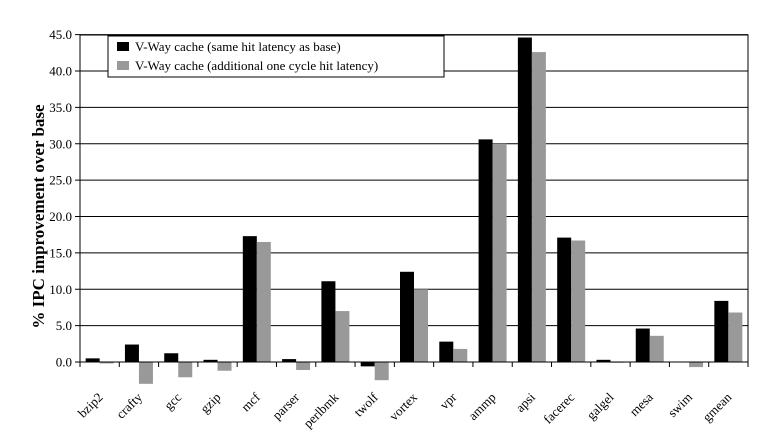  What do you see at coordinates (173, 401) in the screenshot?
I see `x-category-label-gcc: gcc` at bounding box center [173, 401].